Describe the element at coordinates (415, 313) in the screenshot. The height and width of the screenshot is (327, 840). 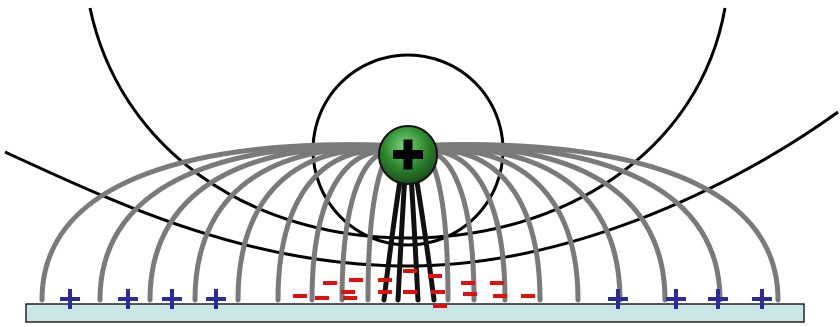
I see `conducting-plate` at that location.